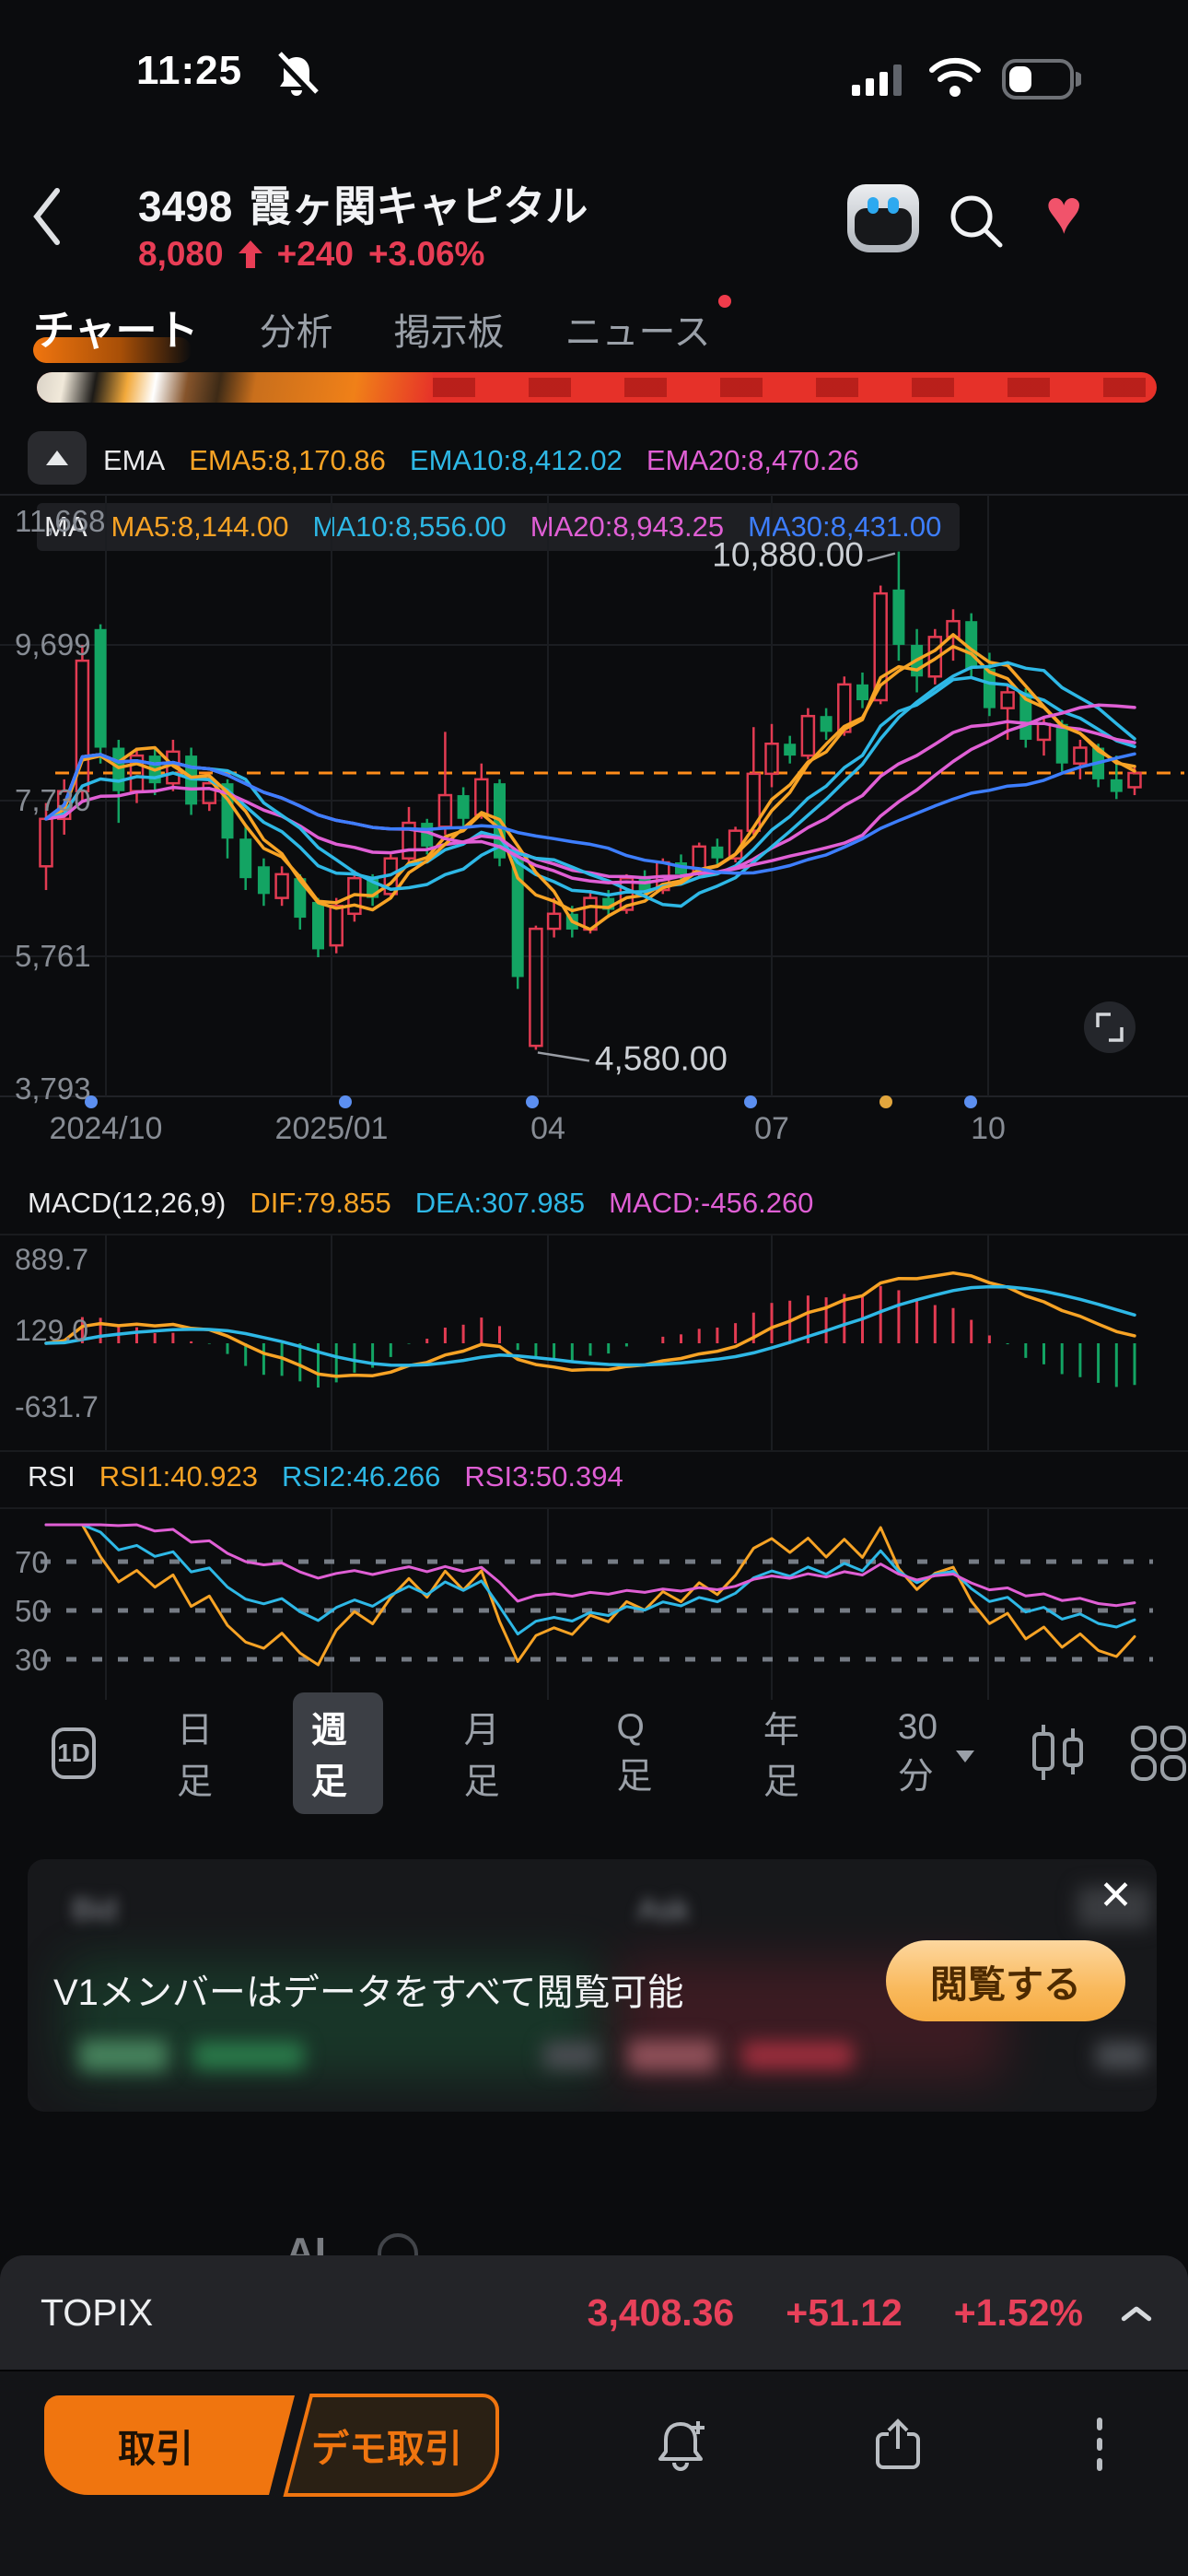  I want to click on timeframe-quarterly: Q足, so click(634, 1752).